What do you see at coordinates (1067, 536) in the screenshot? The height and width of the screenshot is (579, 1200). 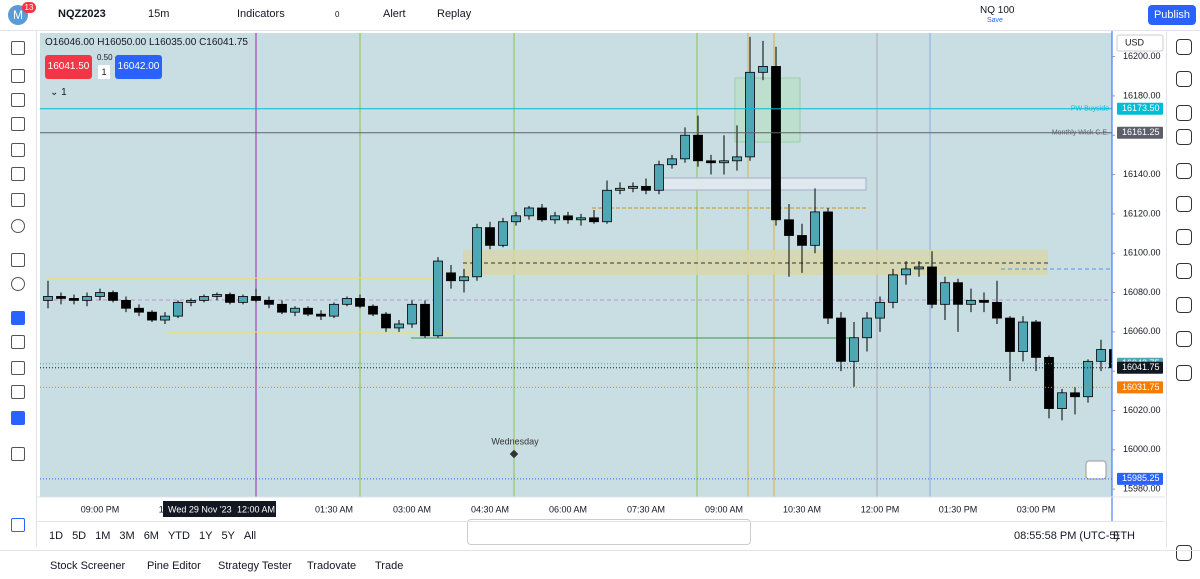 I see `clock: 08:55:58 PM (UTC-5)` at bounding box center [1067, 536].